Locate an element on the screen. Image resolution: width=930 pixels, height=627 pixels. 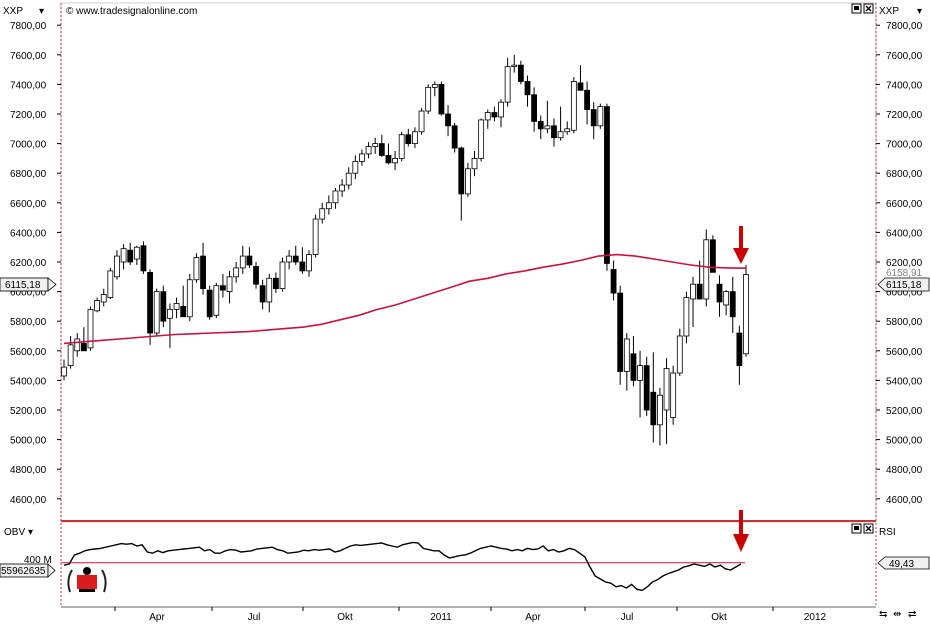
y-tick-left-10: 5800,00 is located at coordinates (28, 322).